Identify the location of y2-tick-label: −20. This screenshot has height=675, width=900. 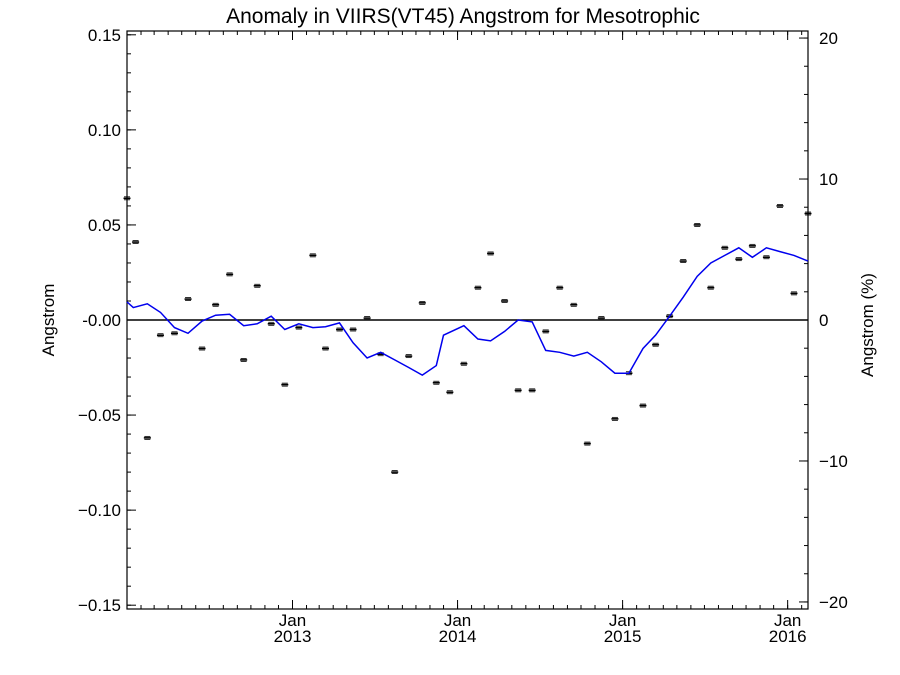
(833, 602).